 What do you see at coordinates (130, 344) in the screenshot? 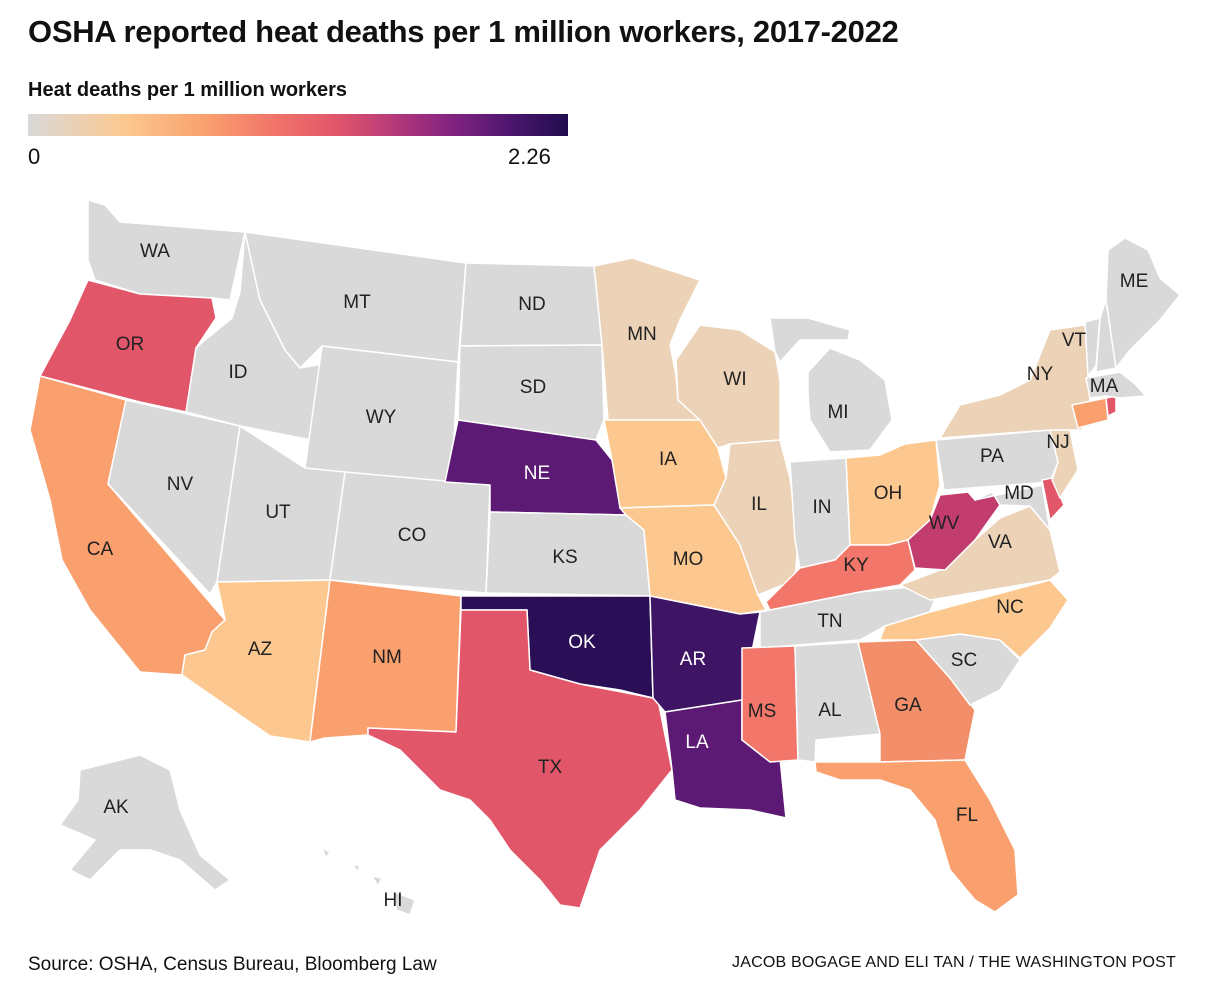
I see `state-label-or: OR` at bounding box center [130, 344].